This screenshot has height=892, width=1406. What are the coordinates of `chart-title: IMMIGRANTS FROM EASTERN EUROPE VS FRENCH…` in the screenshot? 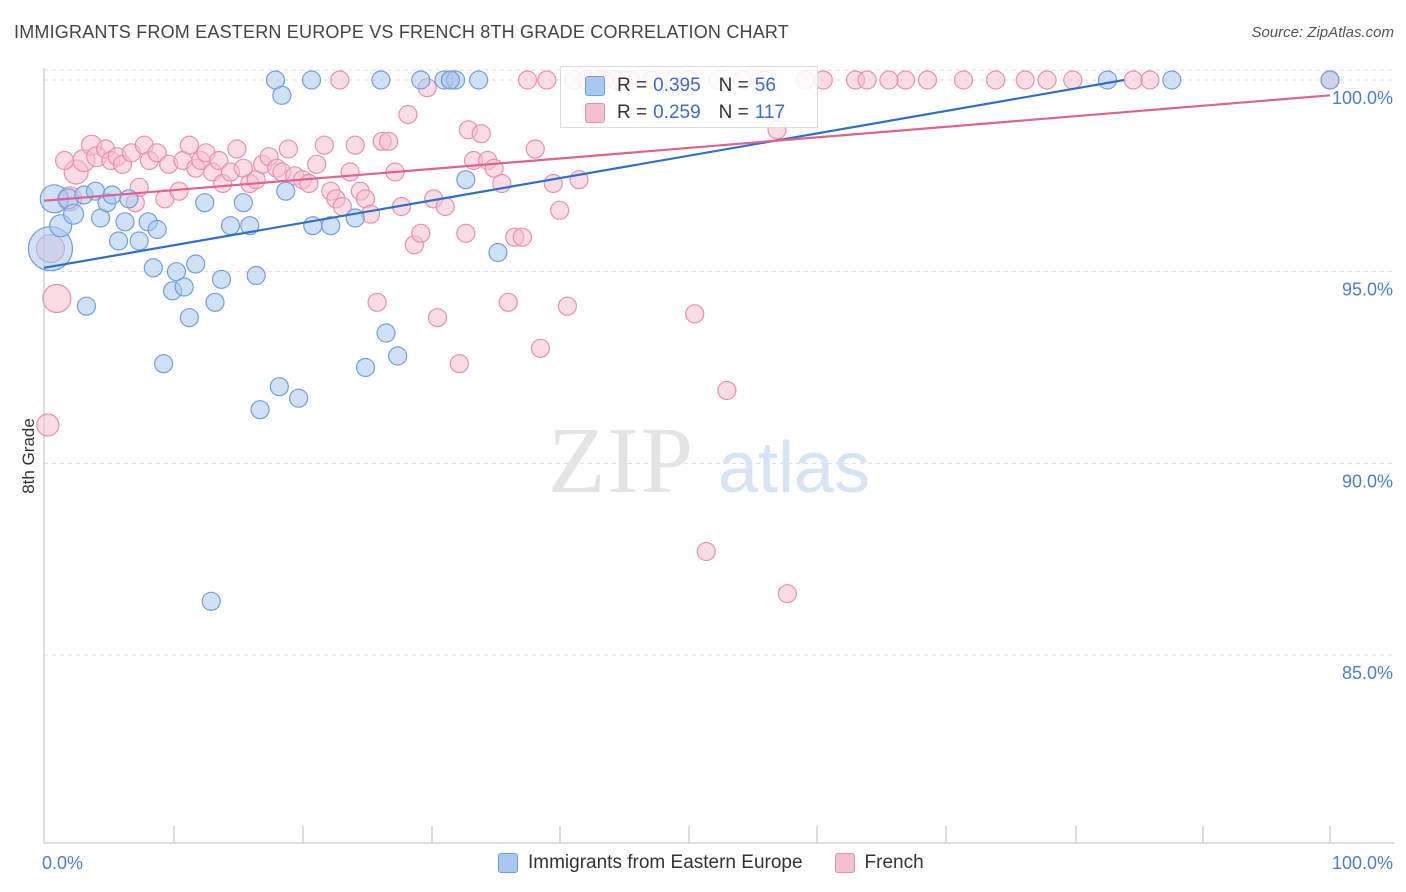 It's located at (402, 32).